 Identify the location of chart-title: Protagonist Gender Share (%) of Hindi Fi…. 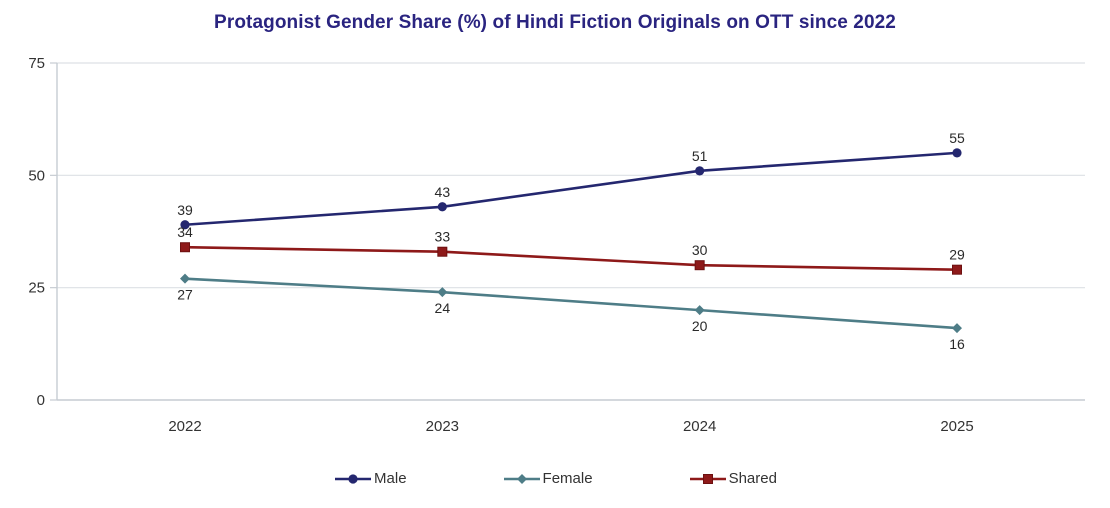
(555, 22).